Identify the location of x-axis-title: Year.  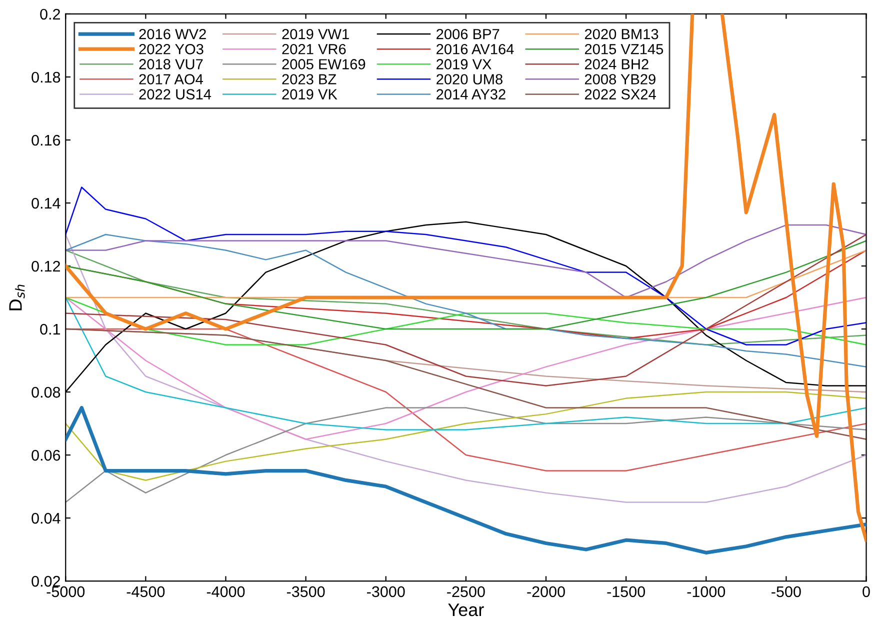
(466, 610).